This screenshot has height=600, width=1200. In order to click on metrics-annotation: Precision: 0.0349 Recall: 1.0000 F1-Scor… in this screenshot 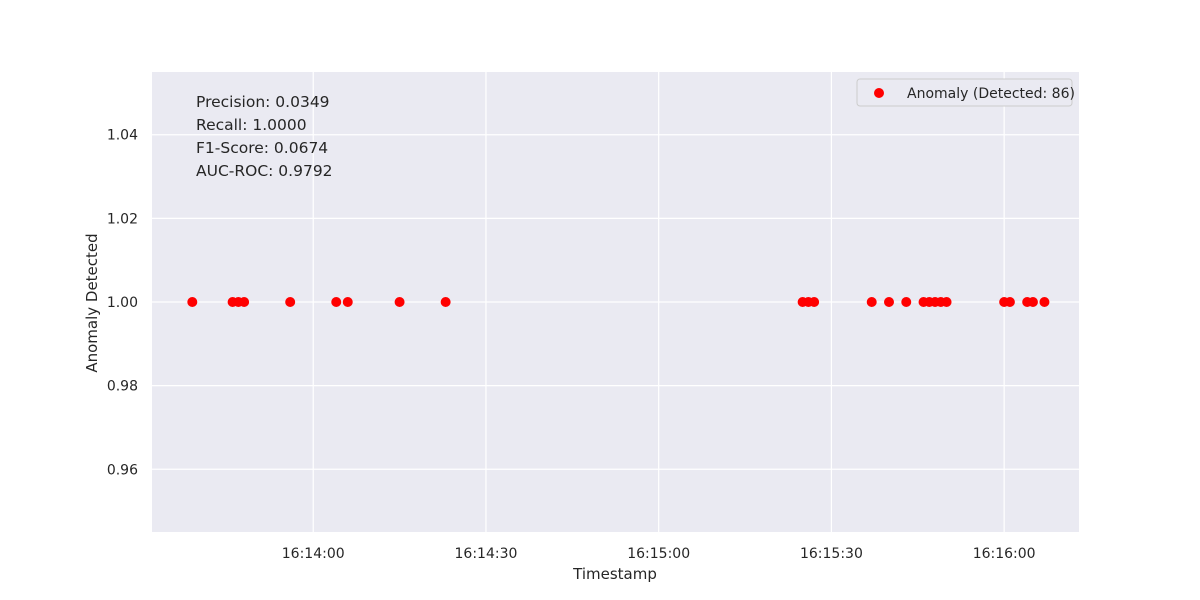, I will do `click(264, 136)`.